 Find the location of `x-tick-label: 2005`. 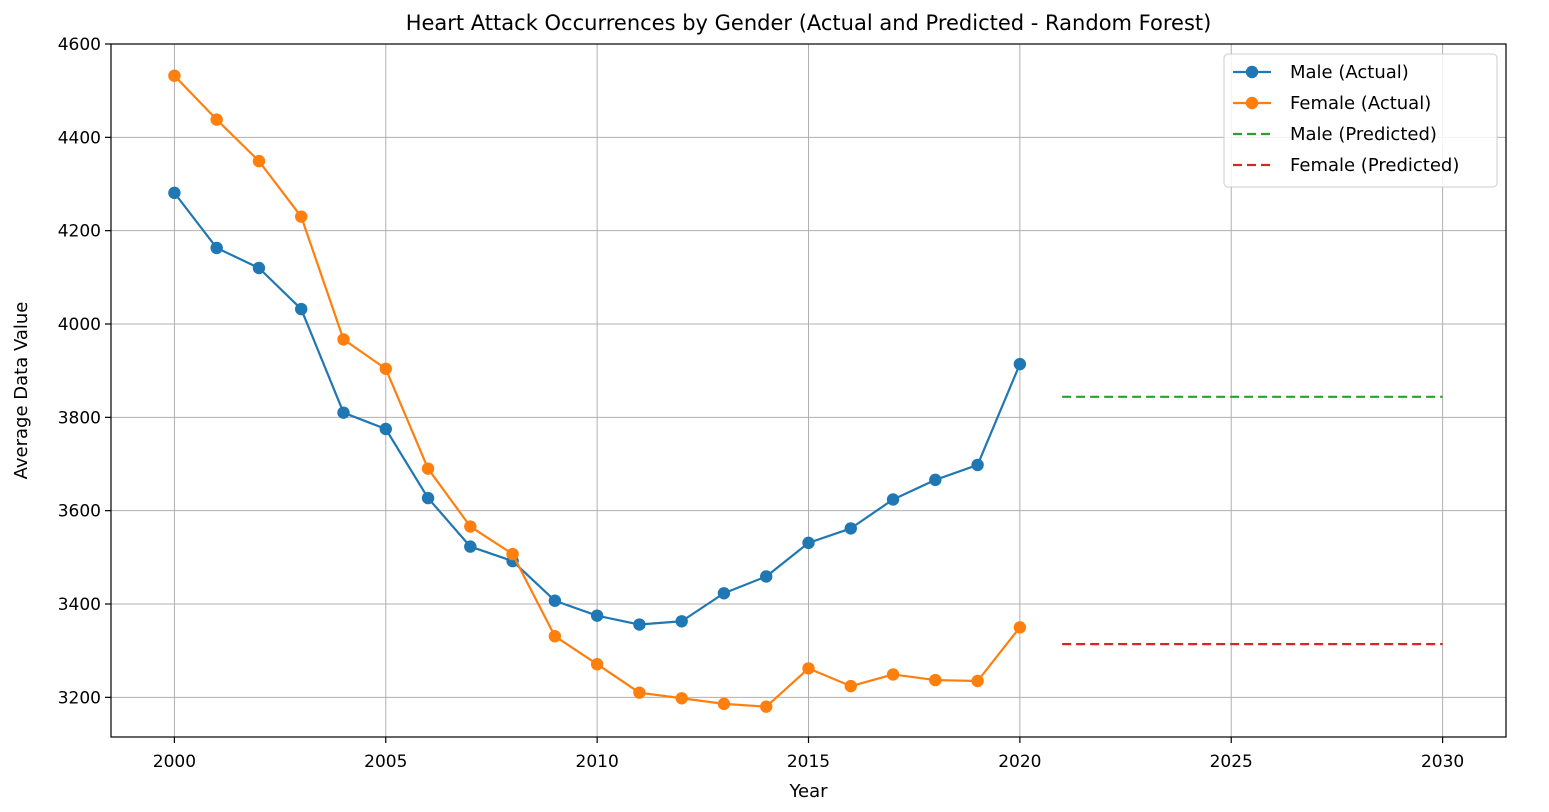

x-tick-label: 2005 is located at coordinates (385, 762).